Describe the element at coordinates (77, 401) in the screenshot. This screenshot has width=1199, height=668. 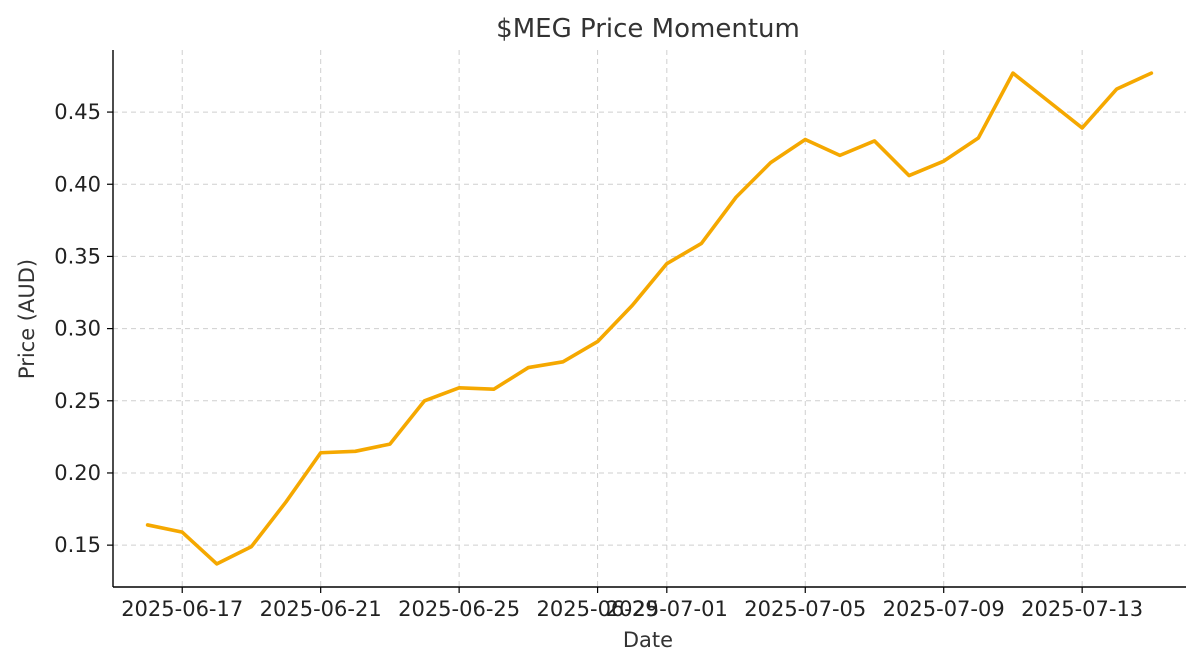
I see `y-tick-label: 0.25` at that location.